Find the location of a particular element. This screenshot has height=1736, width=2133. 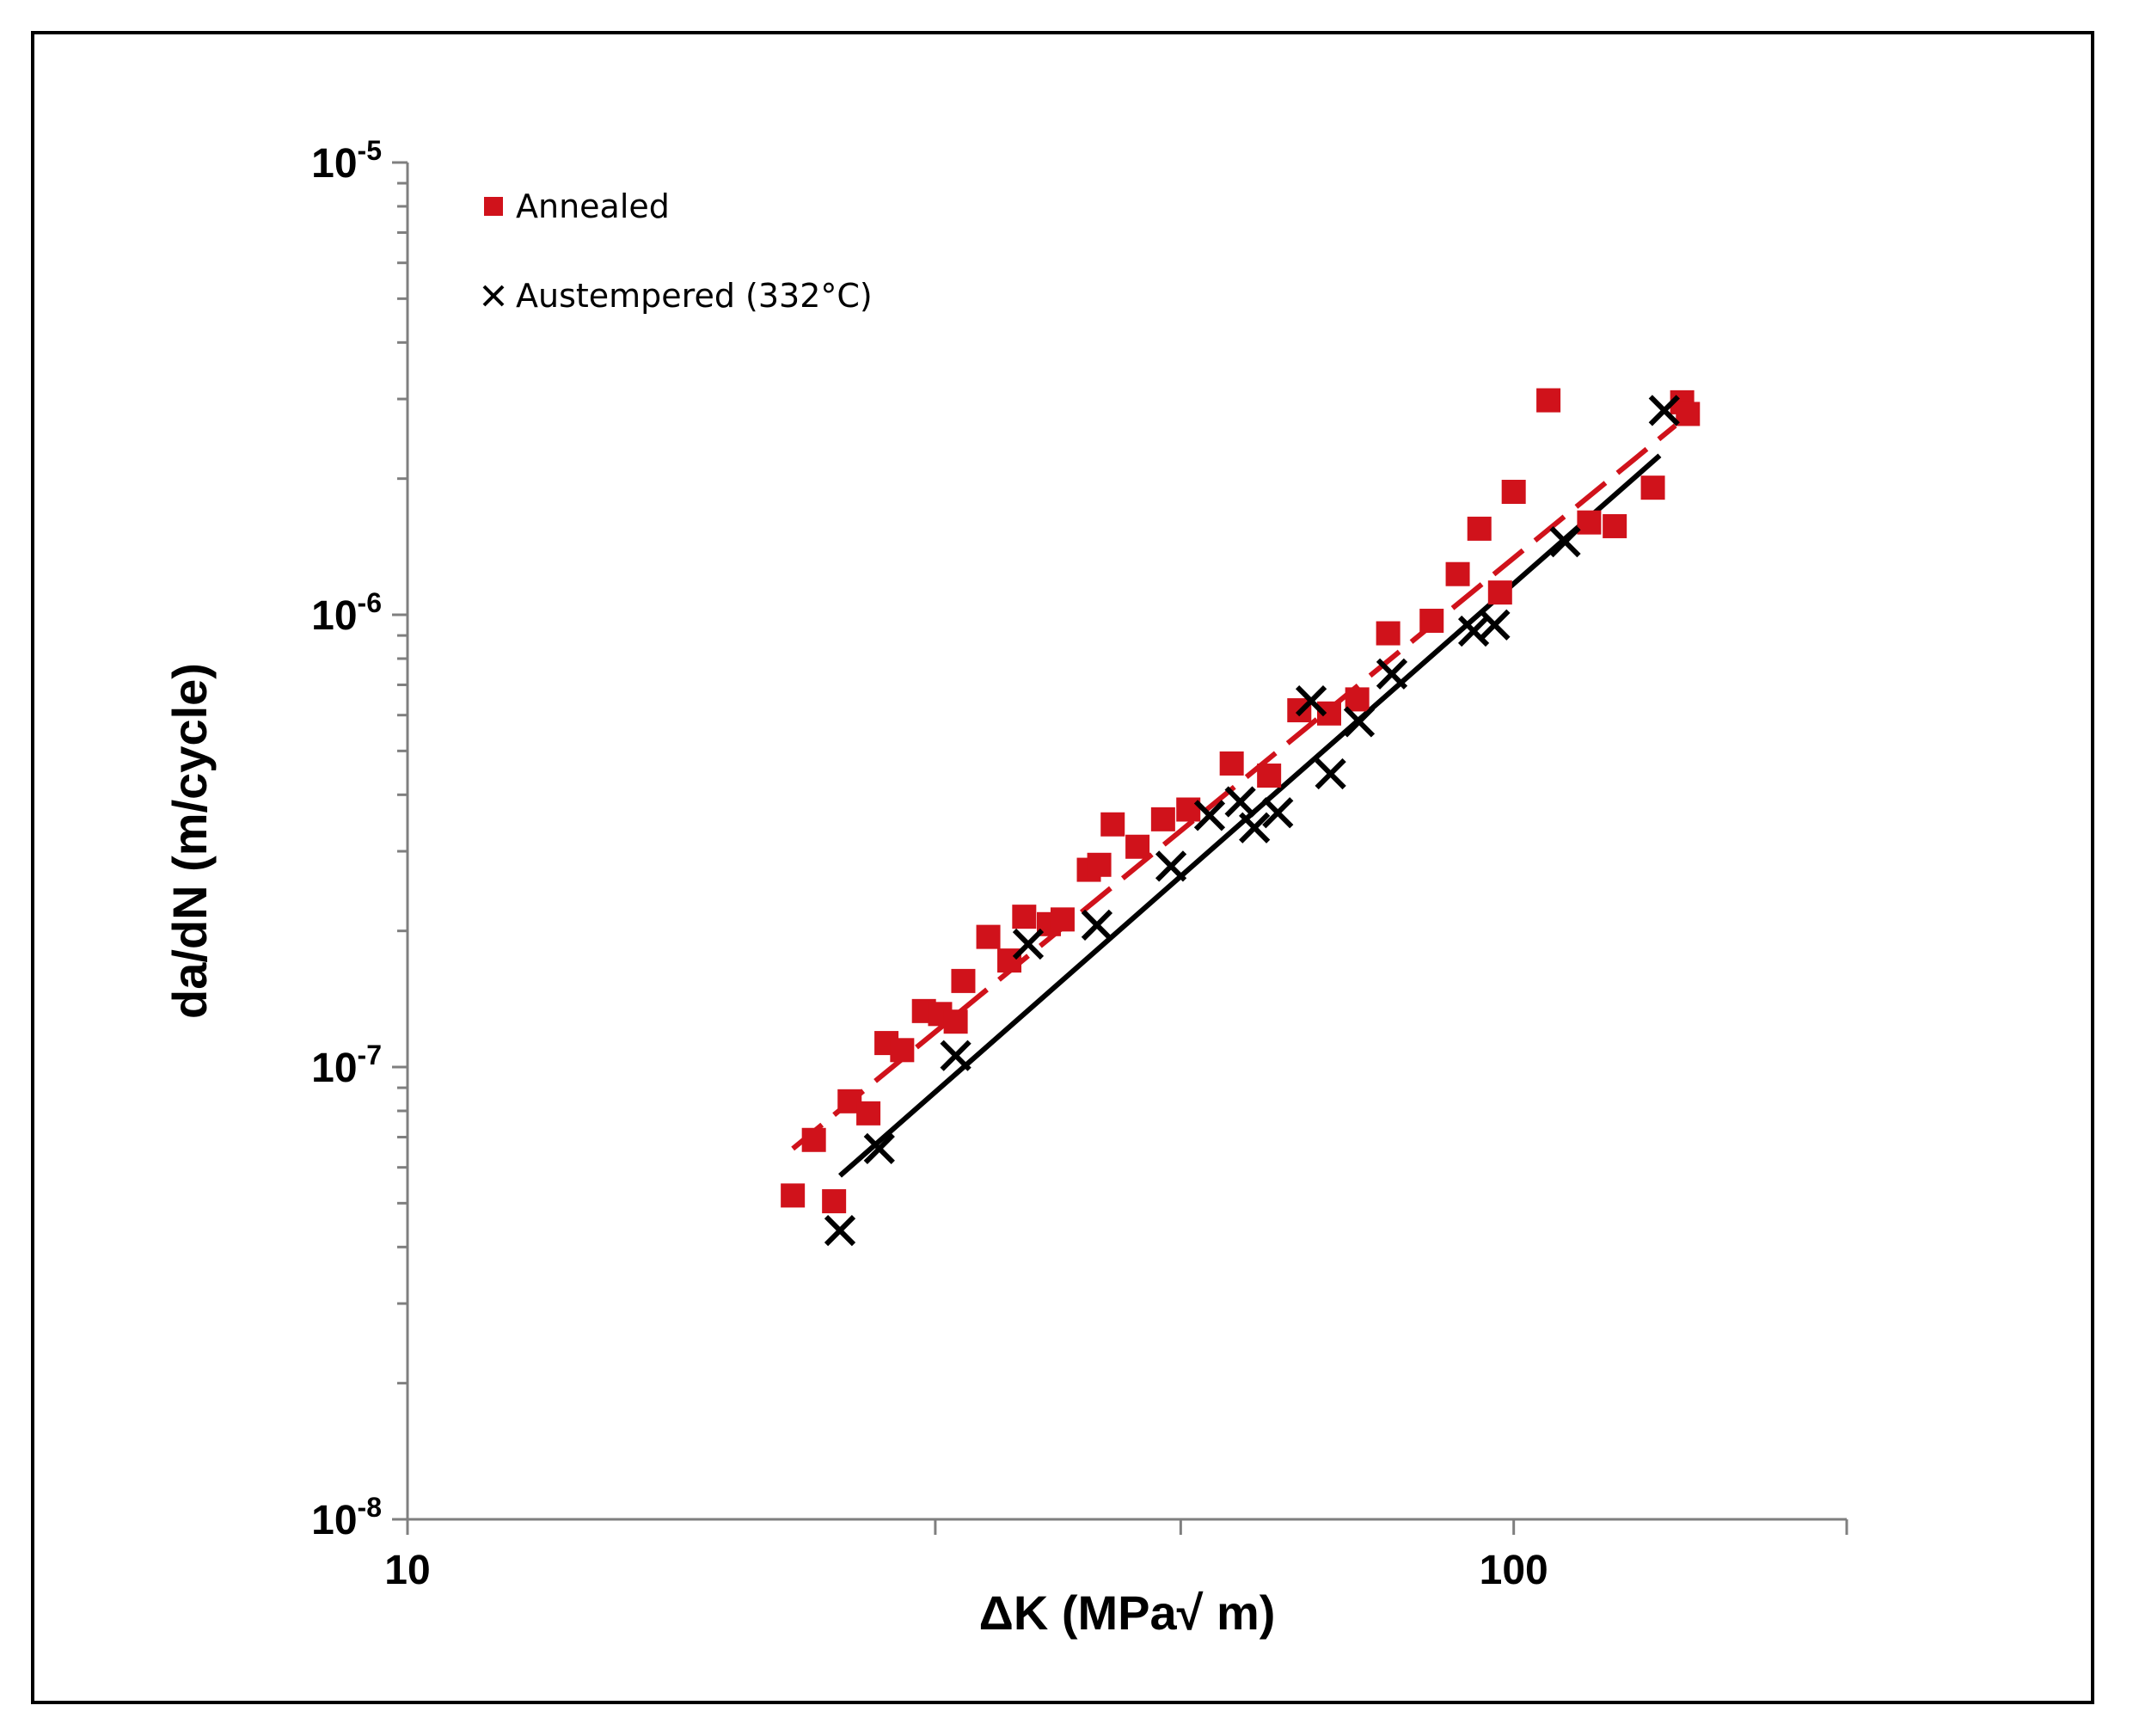

legend-label: Annealed is located at coordinates (593, 206).